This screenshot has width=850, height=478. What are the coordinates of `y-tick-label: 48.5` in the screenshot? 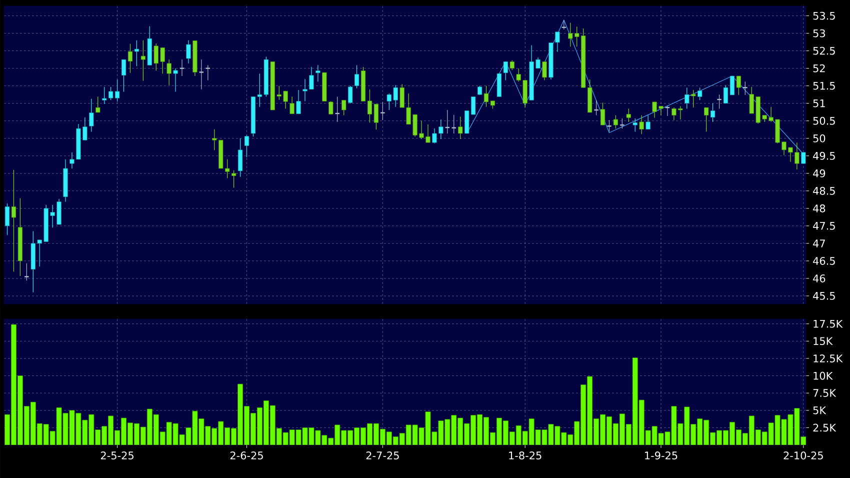 It's located at (824, 190).